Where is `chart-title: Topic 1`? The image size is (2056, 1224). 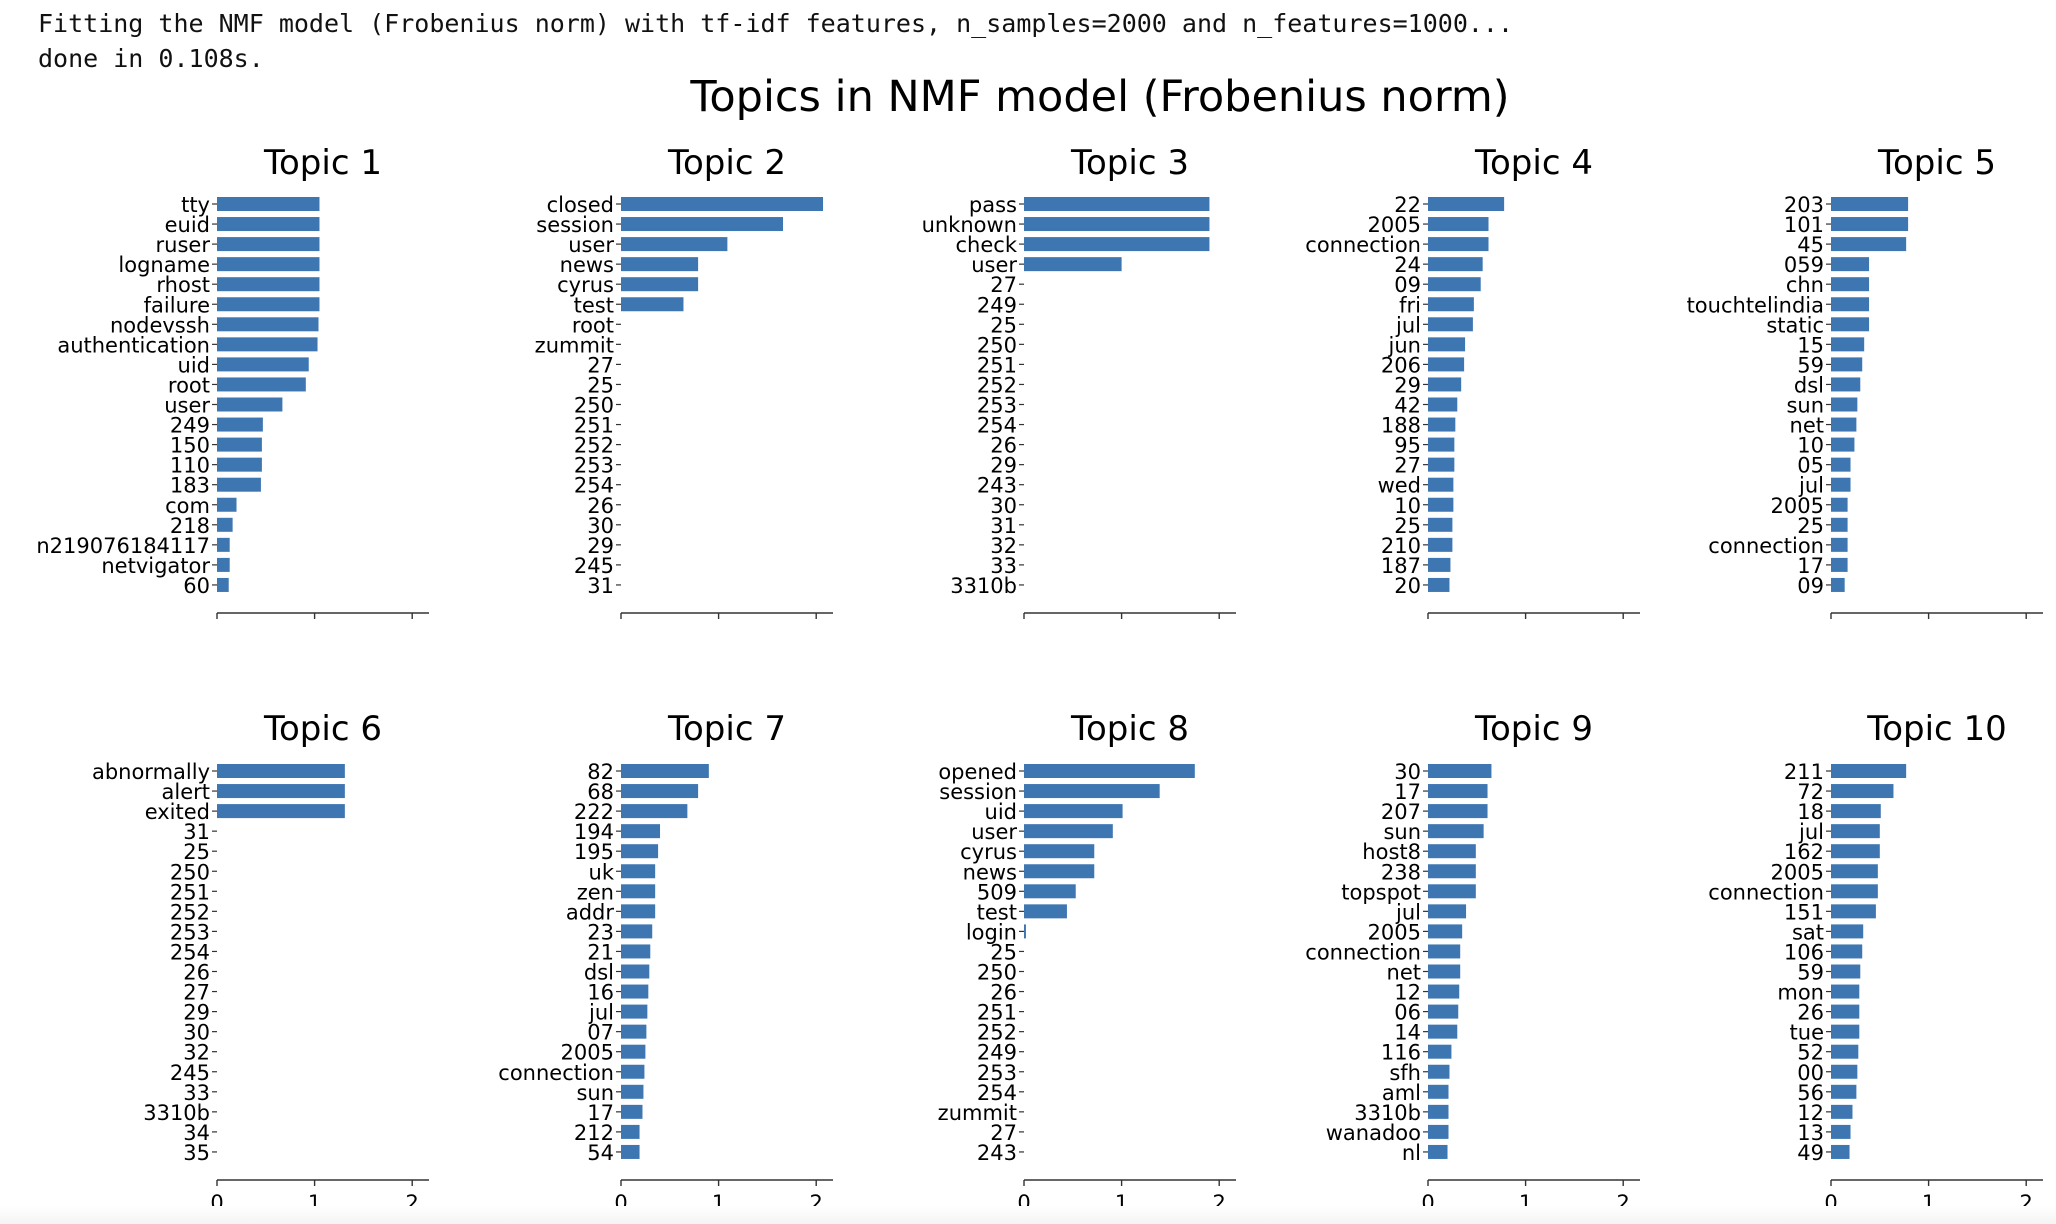 chart-title: Topic 1 is located at coordinates (322, 163).